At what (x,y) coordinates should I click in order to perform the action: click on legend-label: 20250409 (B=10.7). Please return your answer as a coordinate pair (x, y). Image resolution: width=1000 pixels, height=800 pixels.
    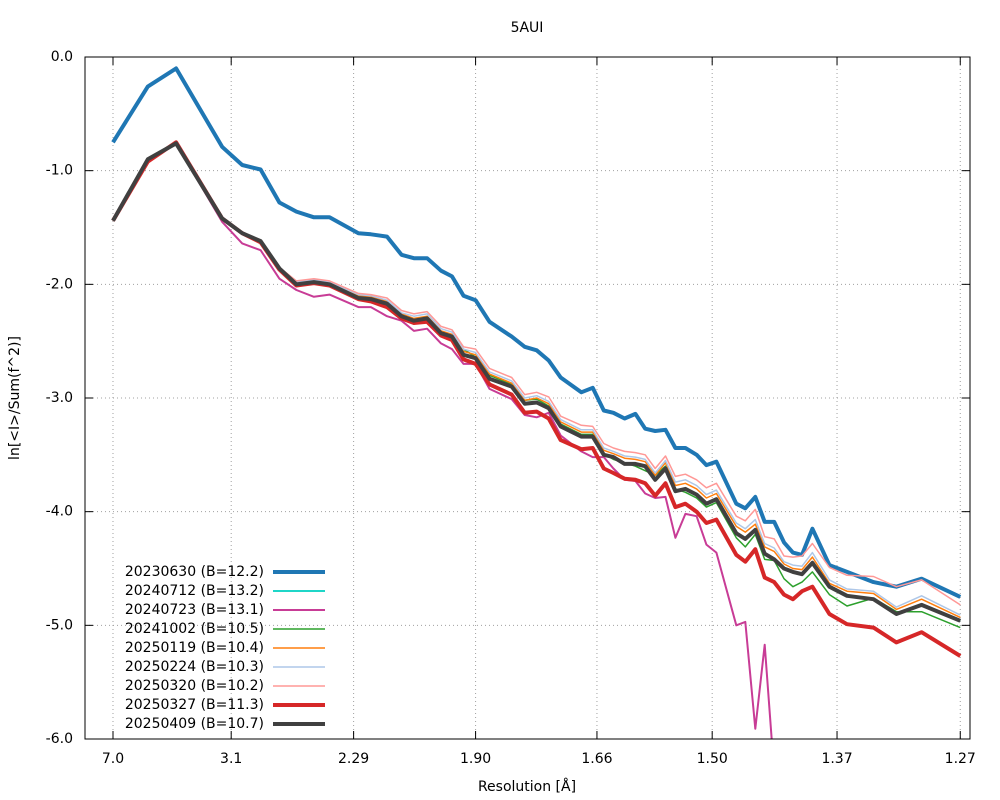
    Looking at the image, I should click on (194, 724).